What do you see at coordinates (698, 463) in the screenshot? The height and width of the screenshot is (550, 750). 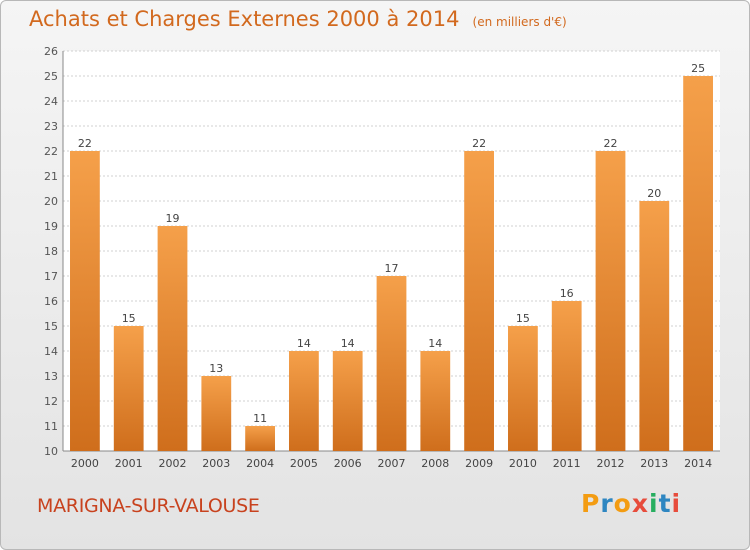 I see `x-tick-label: 2014` at bounding box center [698, 463].